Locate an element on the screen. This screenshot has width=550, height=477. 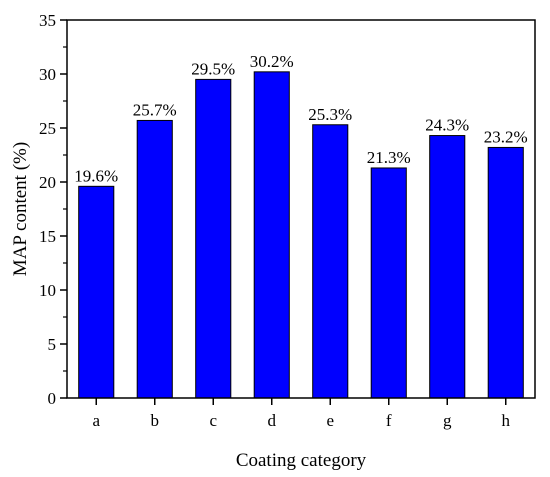
y-tick-label: 35 is located at coordinates (47, 20).